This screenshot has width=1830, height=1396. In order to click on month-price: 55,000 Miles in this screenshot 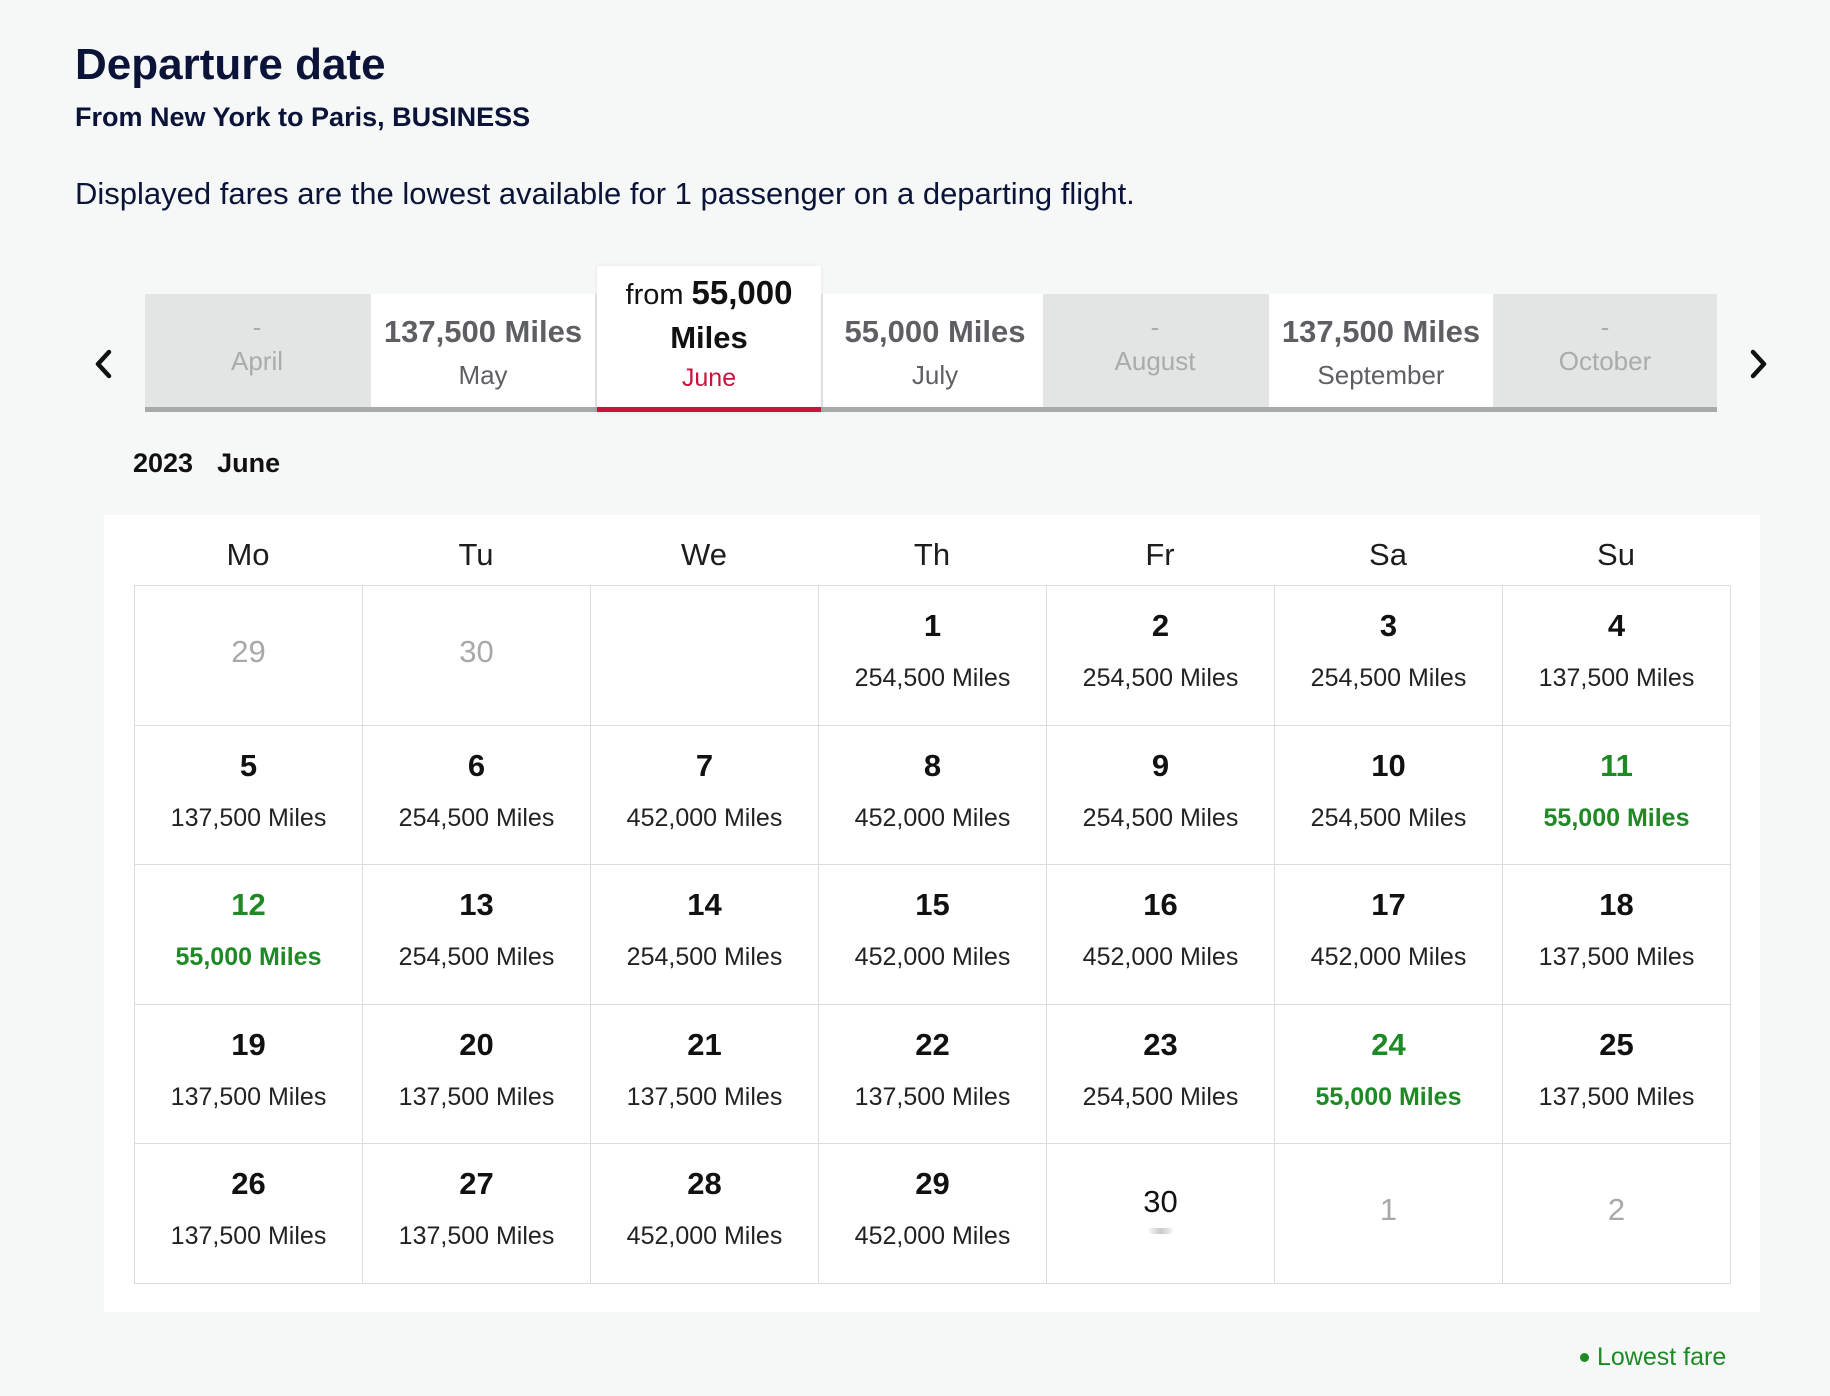, I will do `click(935, 331)`.